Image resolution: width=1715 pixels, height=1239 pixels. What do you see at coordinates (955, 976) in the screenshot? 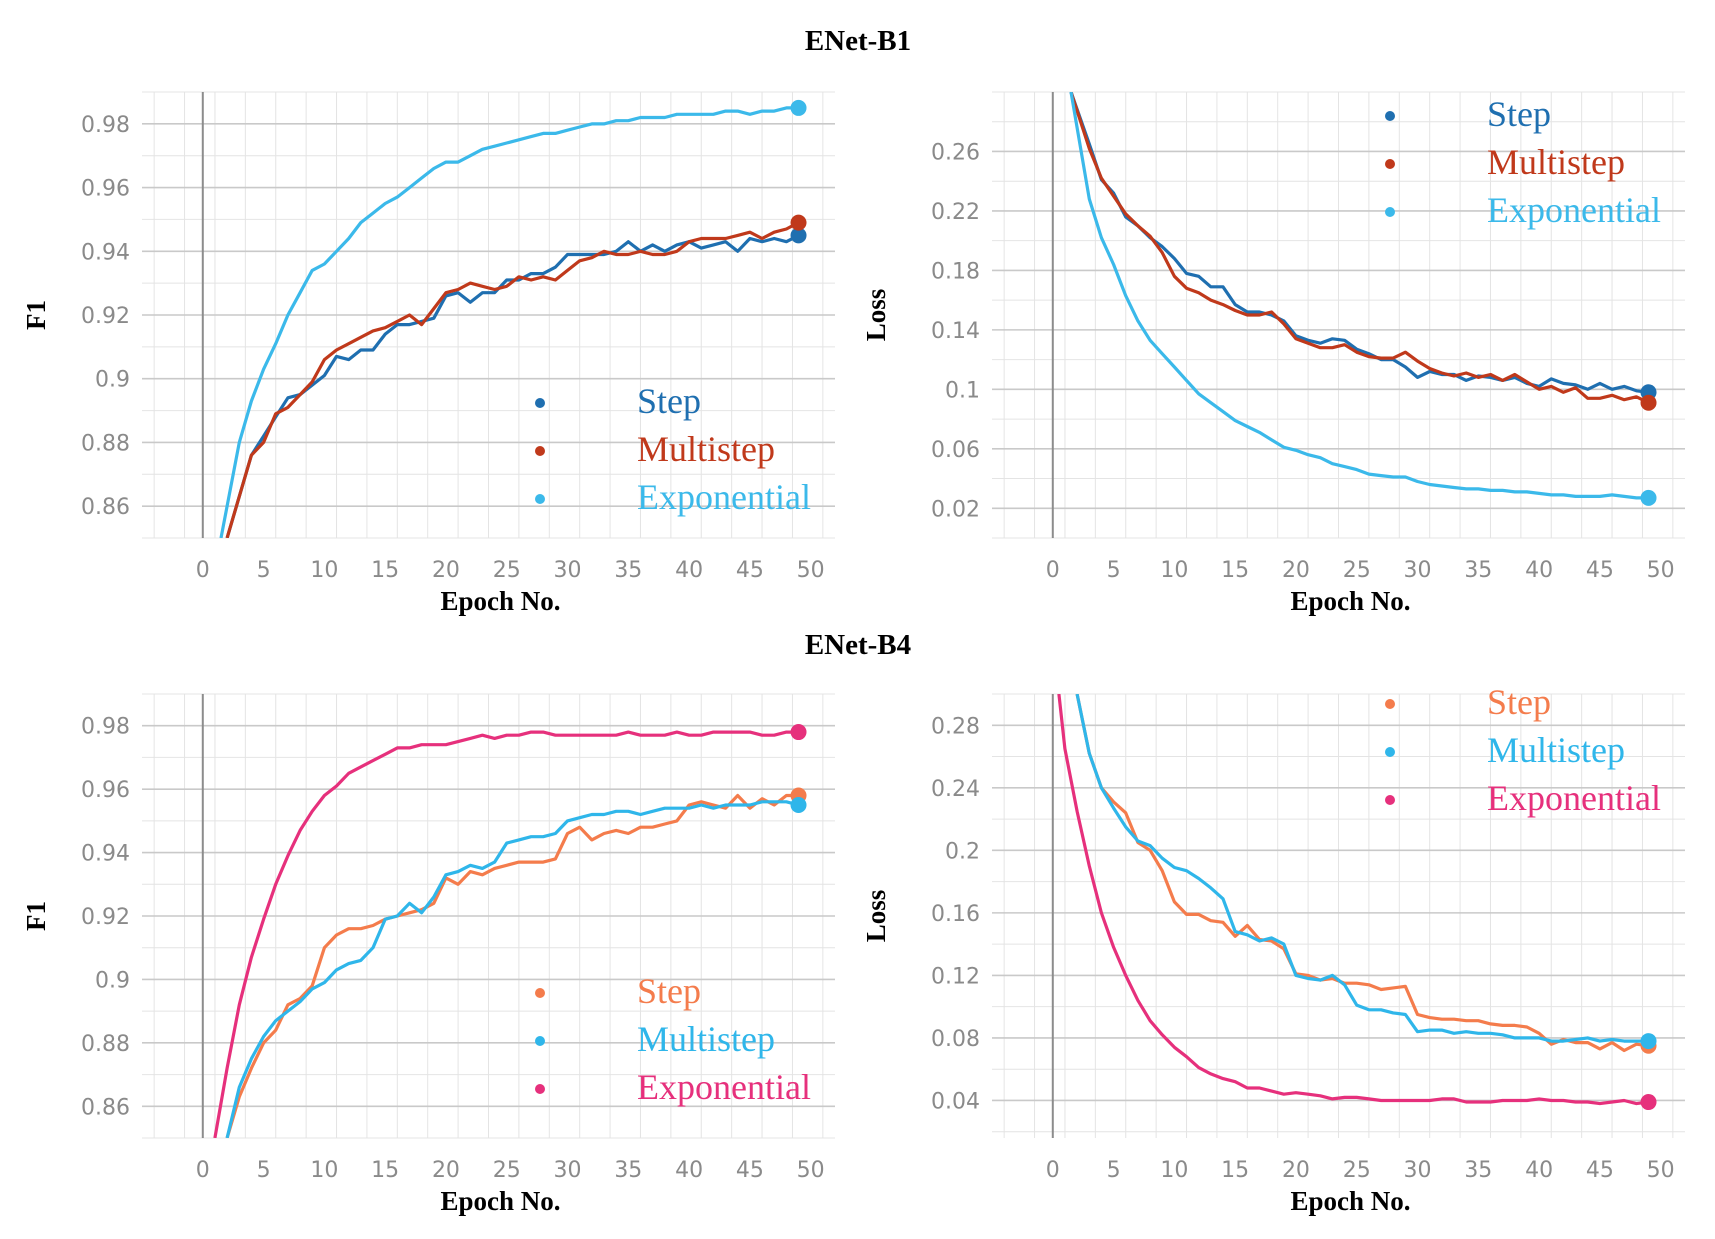
I see `y-tick-label: 0.12` at bounding box center [955, 976].